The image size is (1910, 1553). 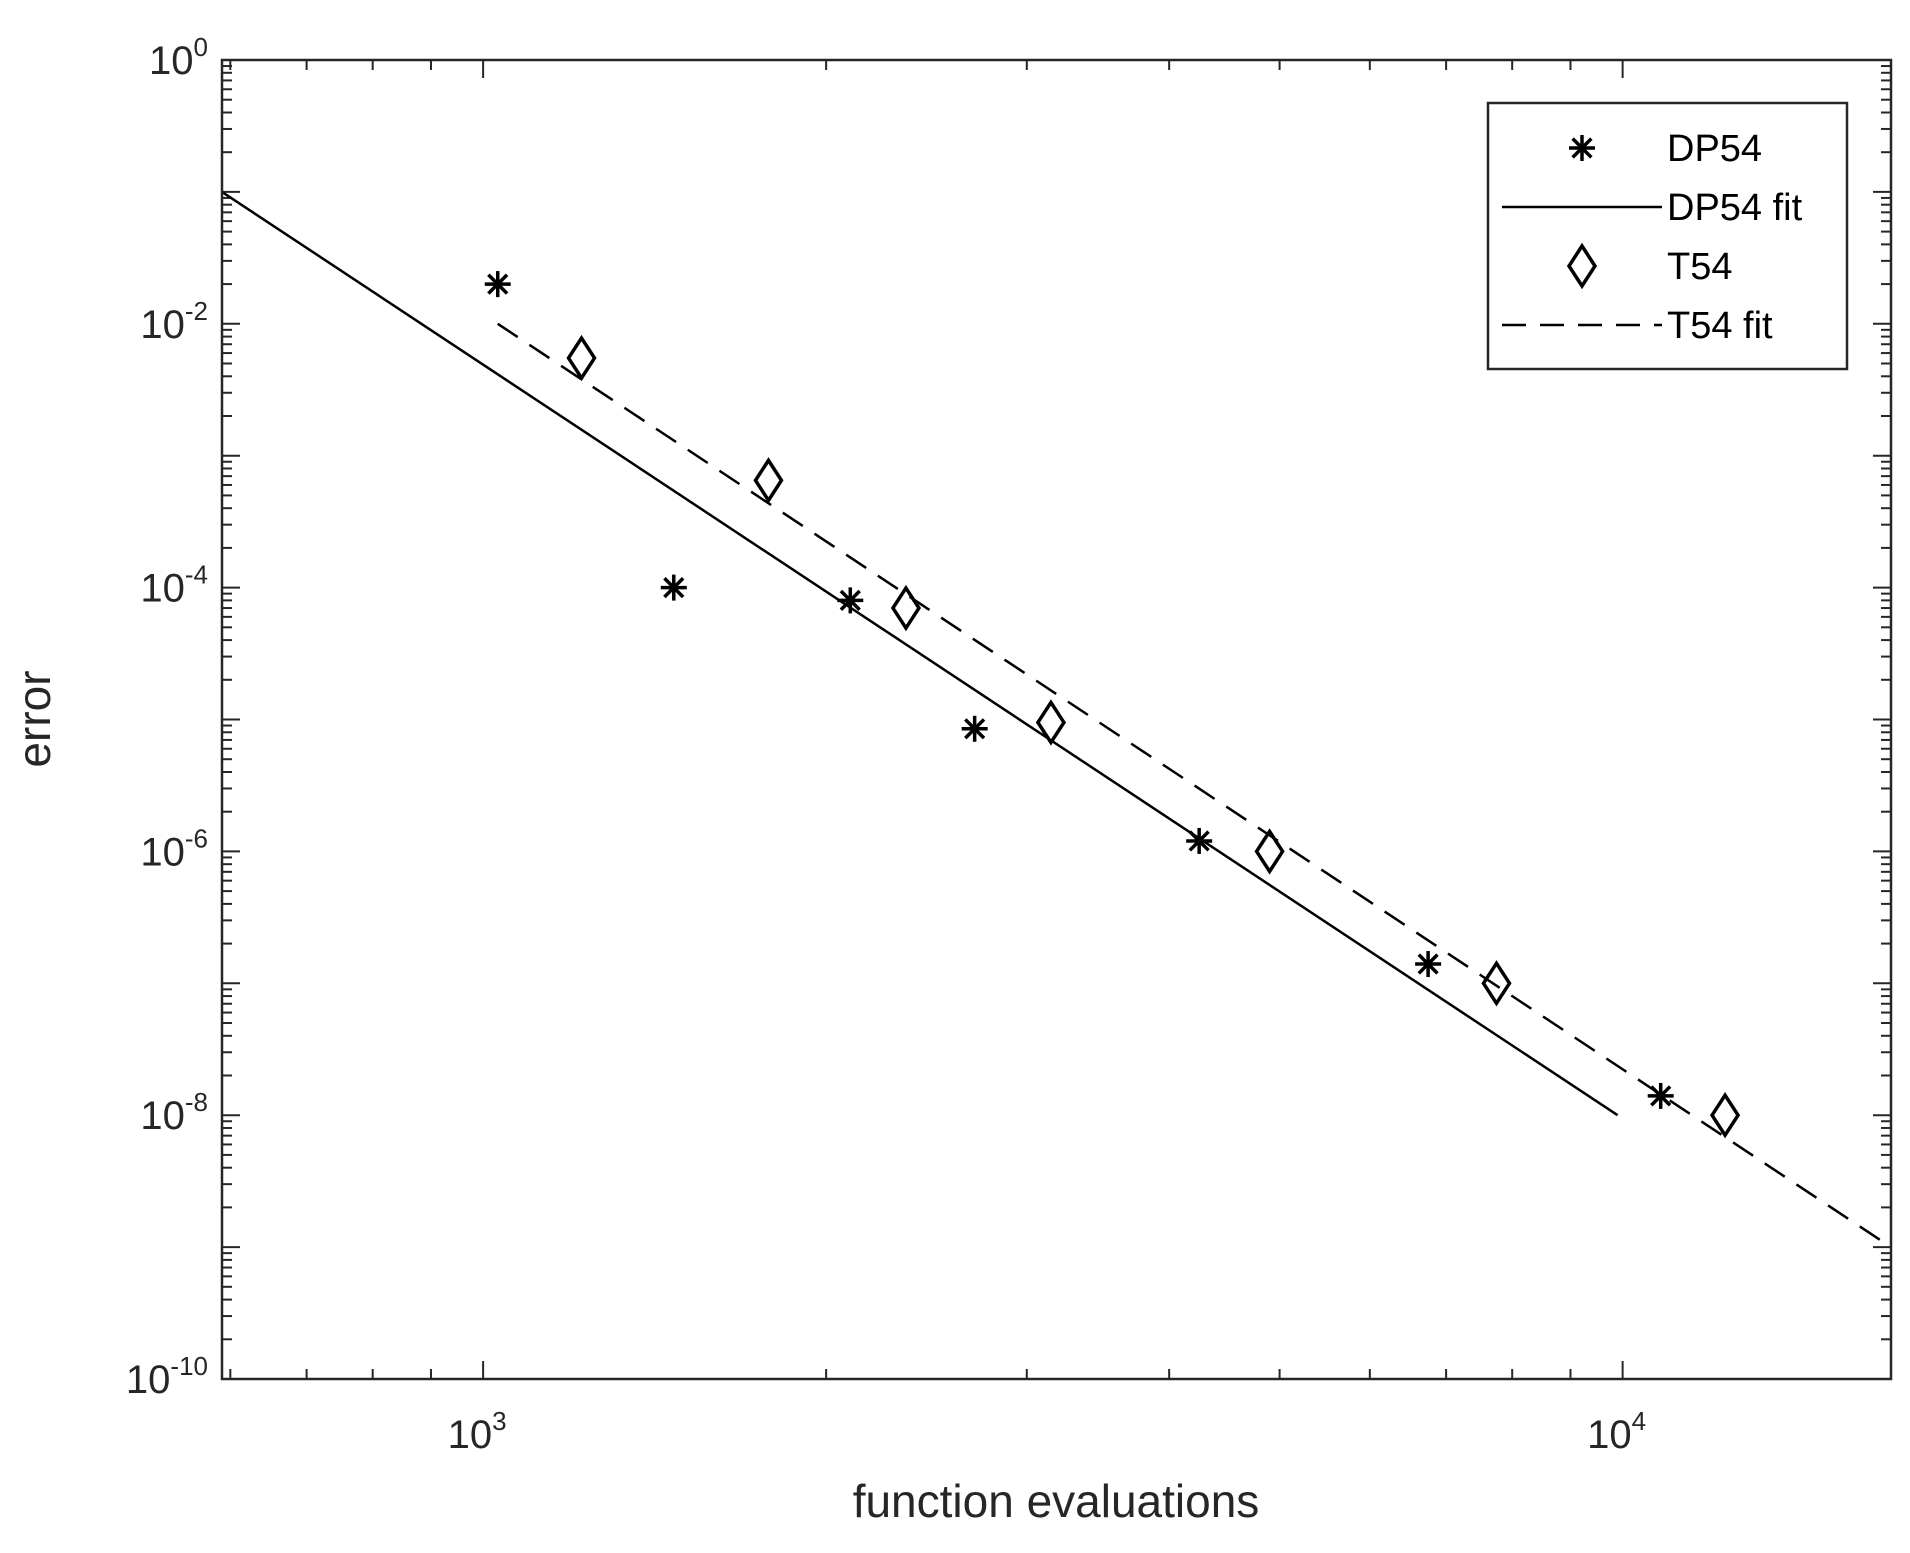 I want to click on legend-swatch-t54, so click(x=1582, y=266).